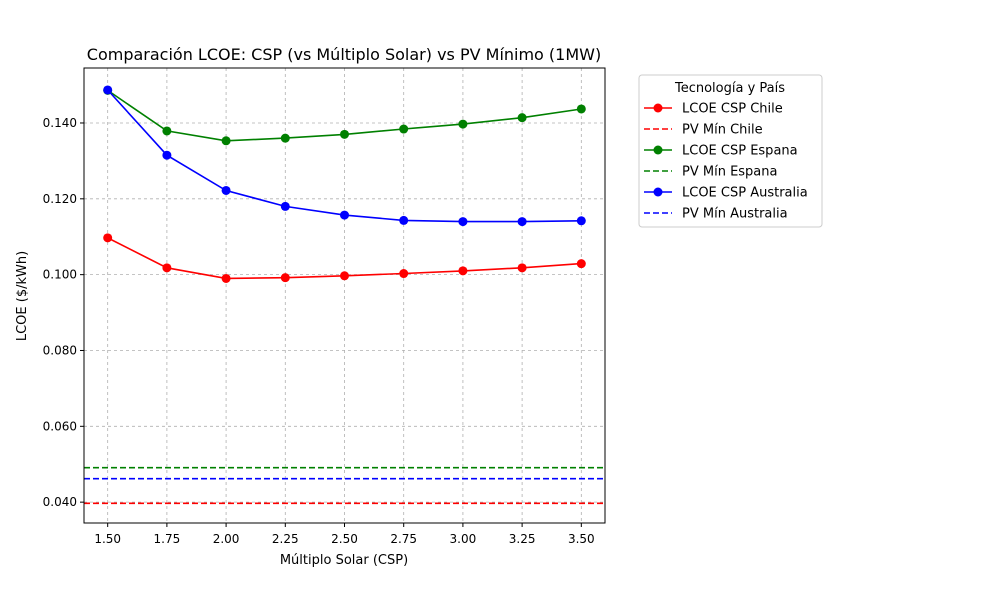 The width and height of the screenshot is (1000, 600). Describe the element at coordinates (581, 539) in the screenshot. I see `x-tick-label: 3.50` at that location.